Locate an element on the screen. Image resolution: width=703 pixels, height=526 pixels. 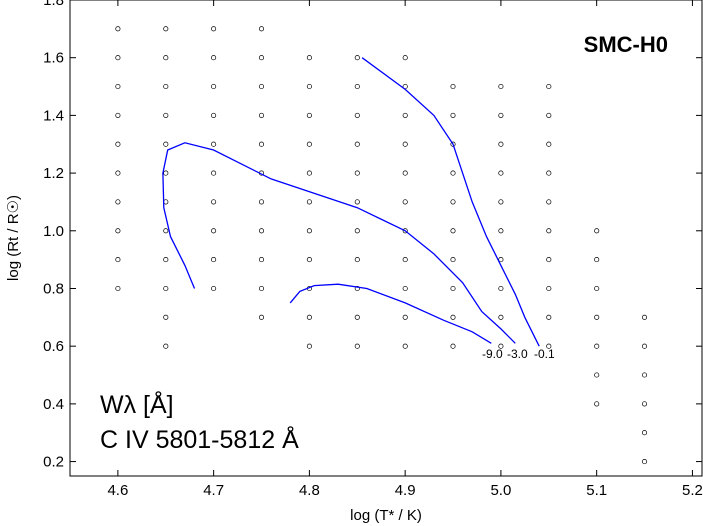
y-tick-label: 1.2 is located at coordinates (53, 173).